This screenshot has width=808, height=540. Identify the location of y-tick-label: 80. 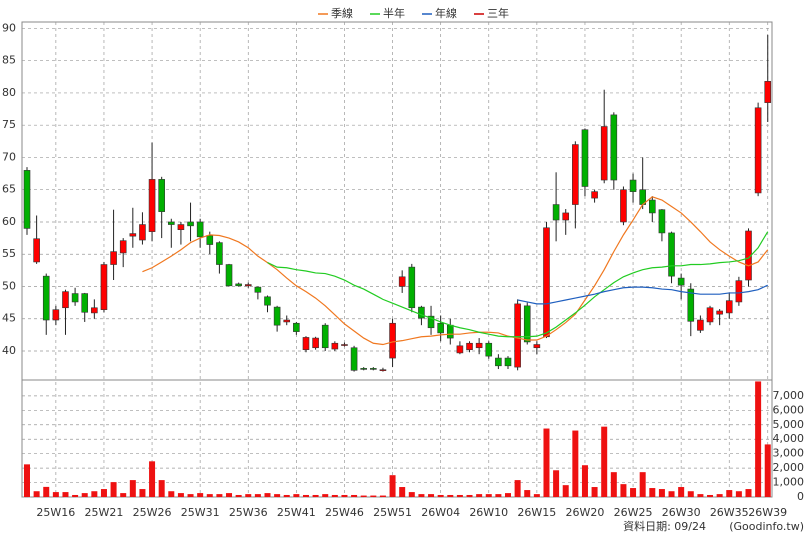
(9, 92).